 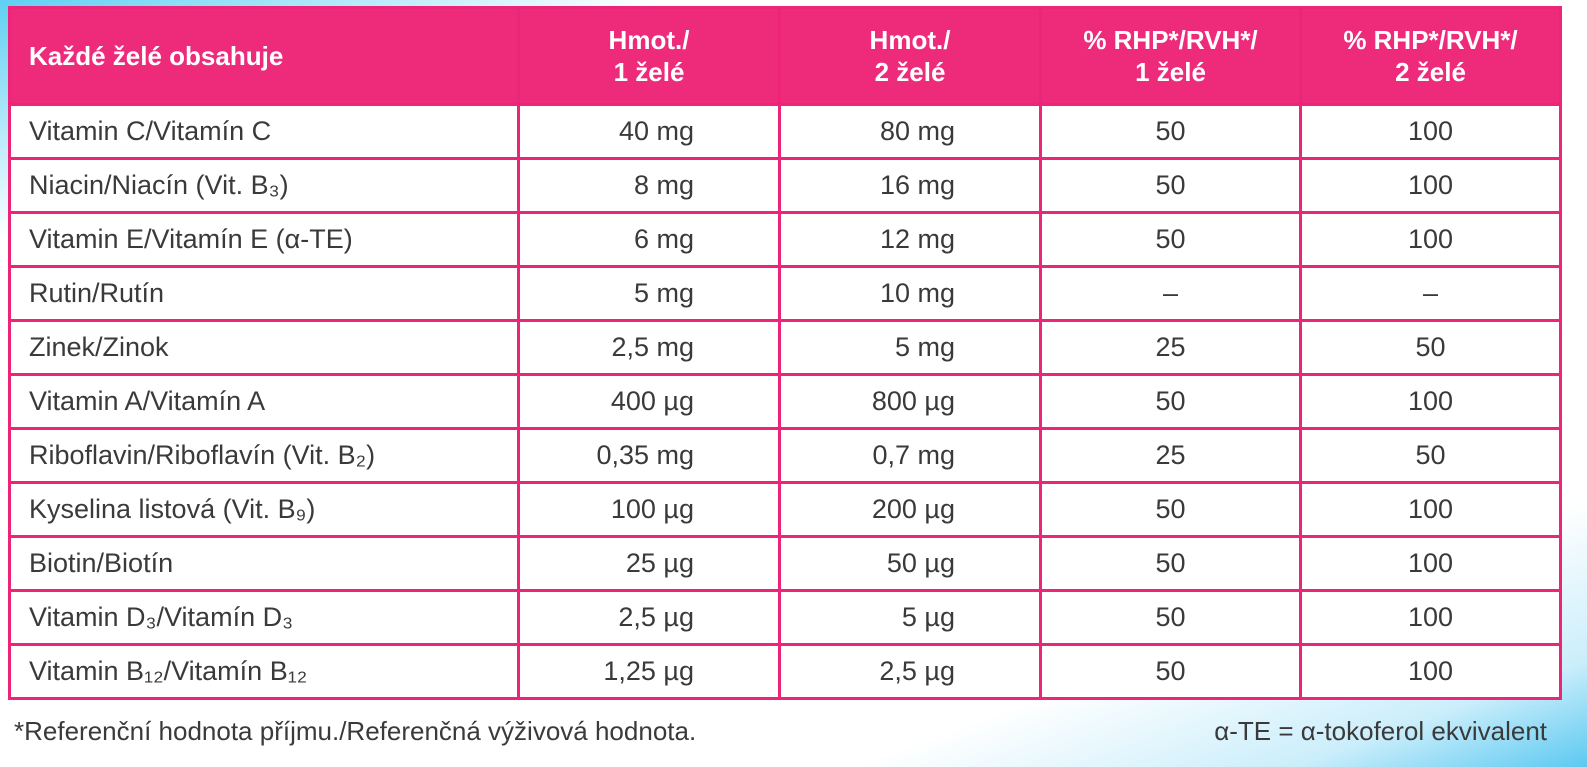 I want to click on table-cell: 16 mg, so click(x=910, y=185).